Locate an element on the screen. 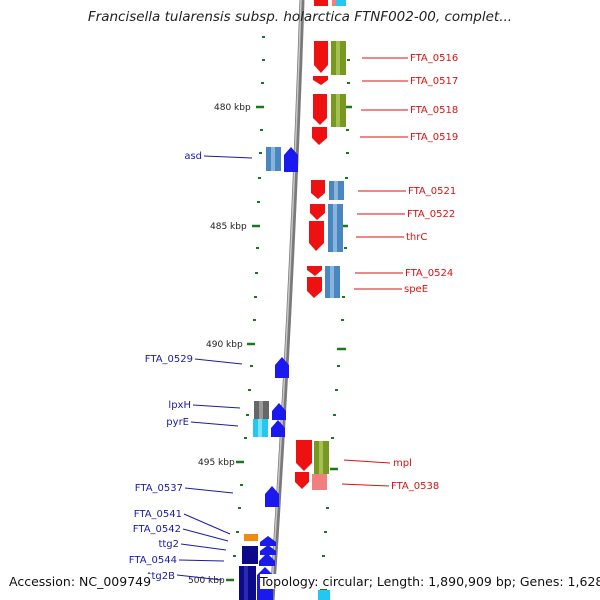  outer-tick-marks is located at coordinates (336, 308).